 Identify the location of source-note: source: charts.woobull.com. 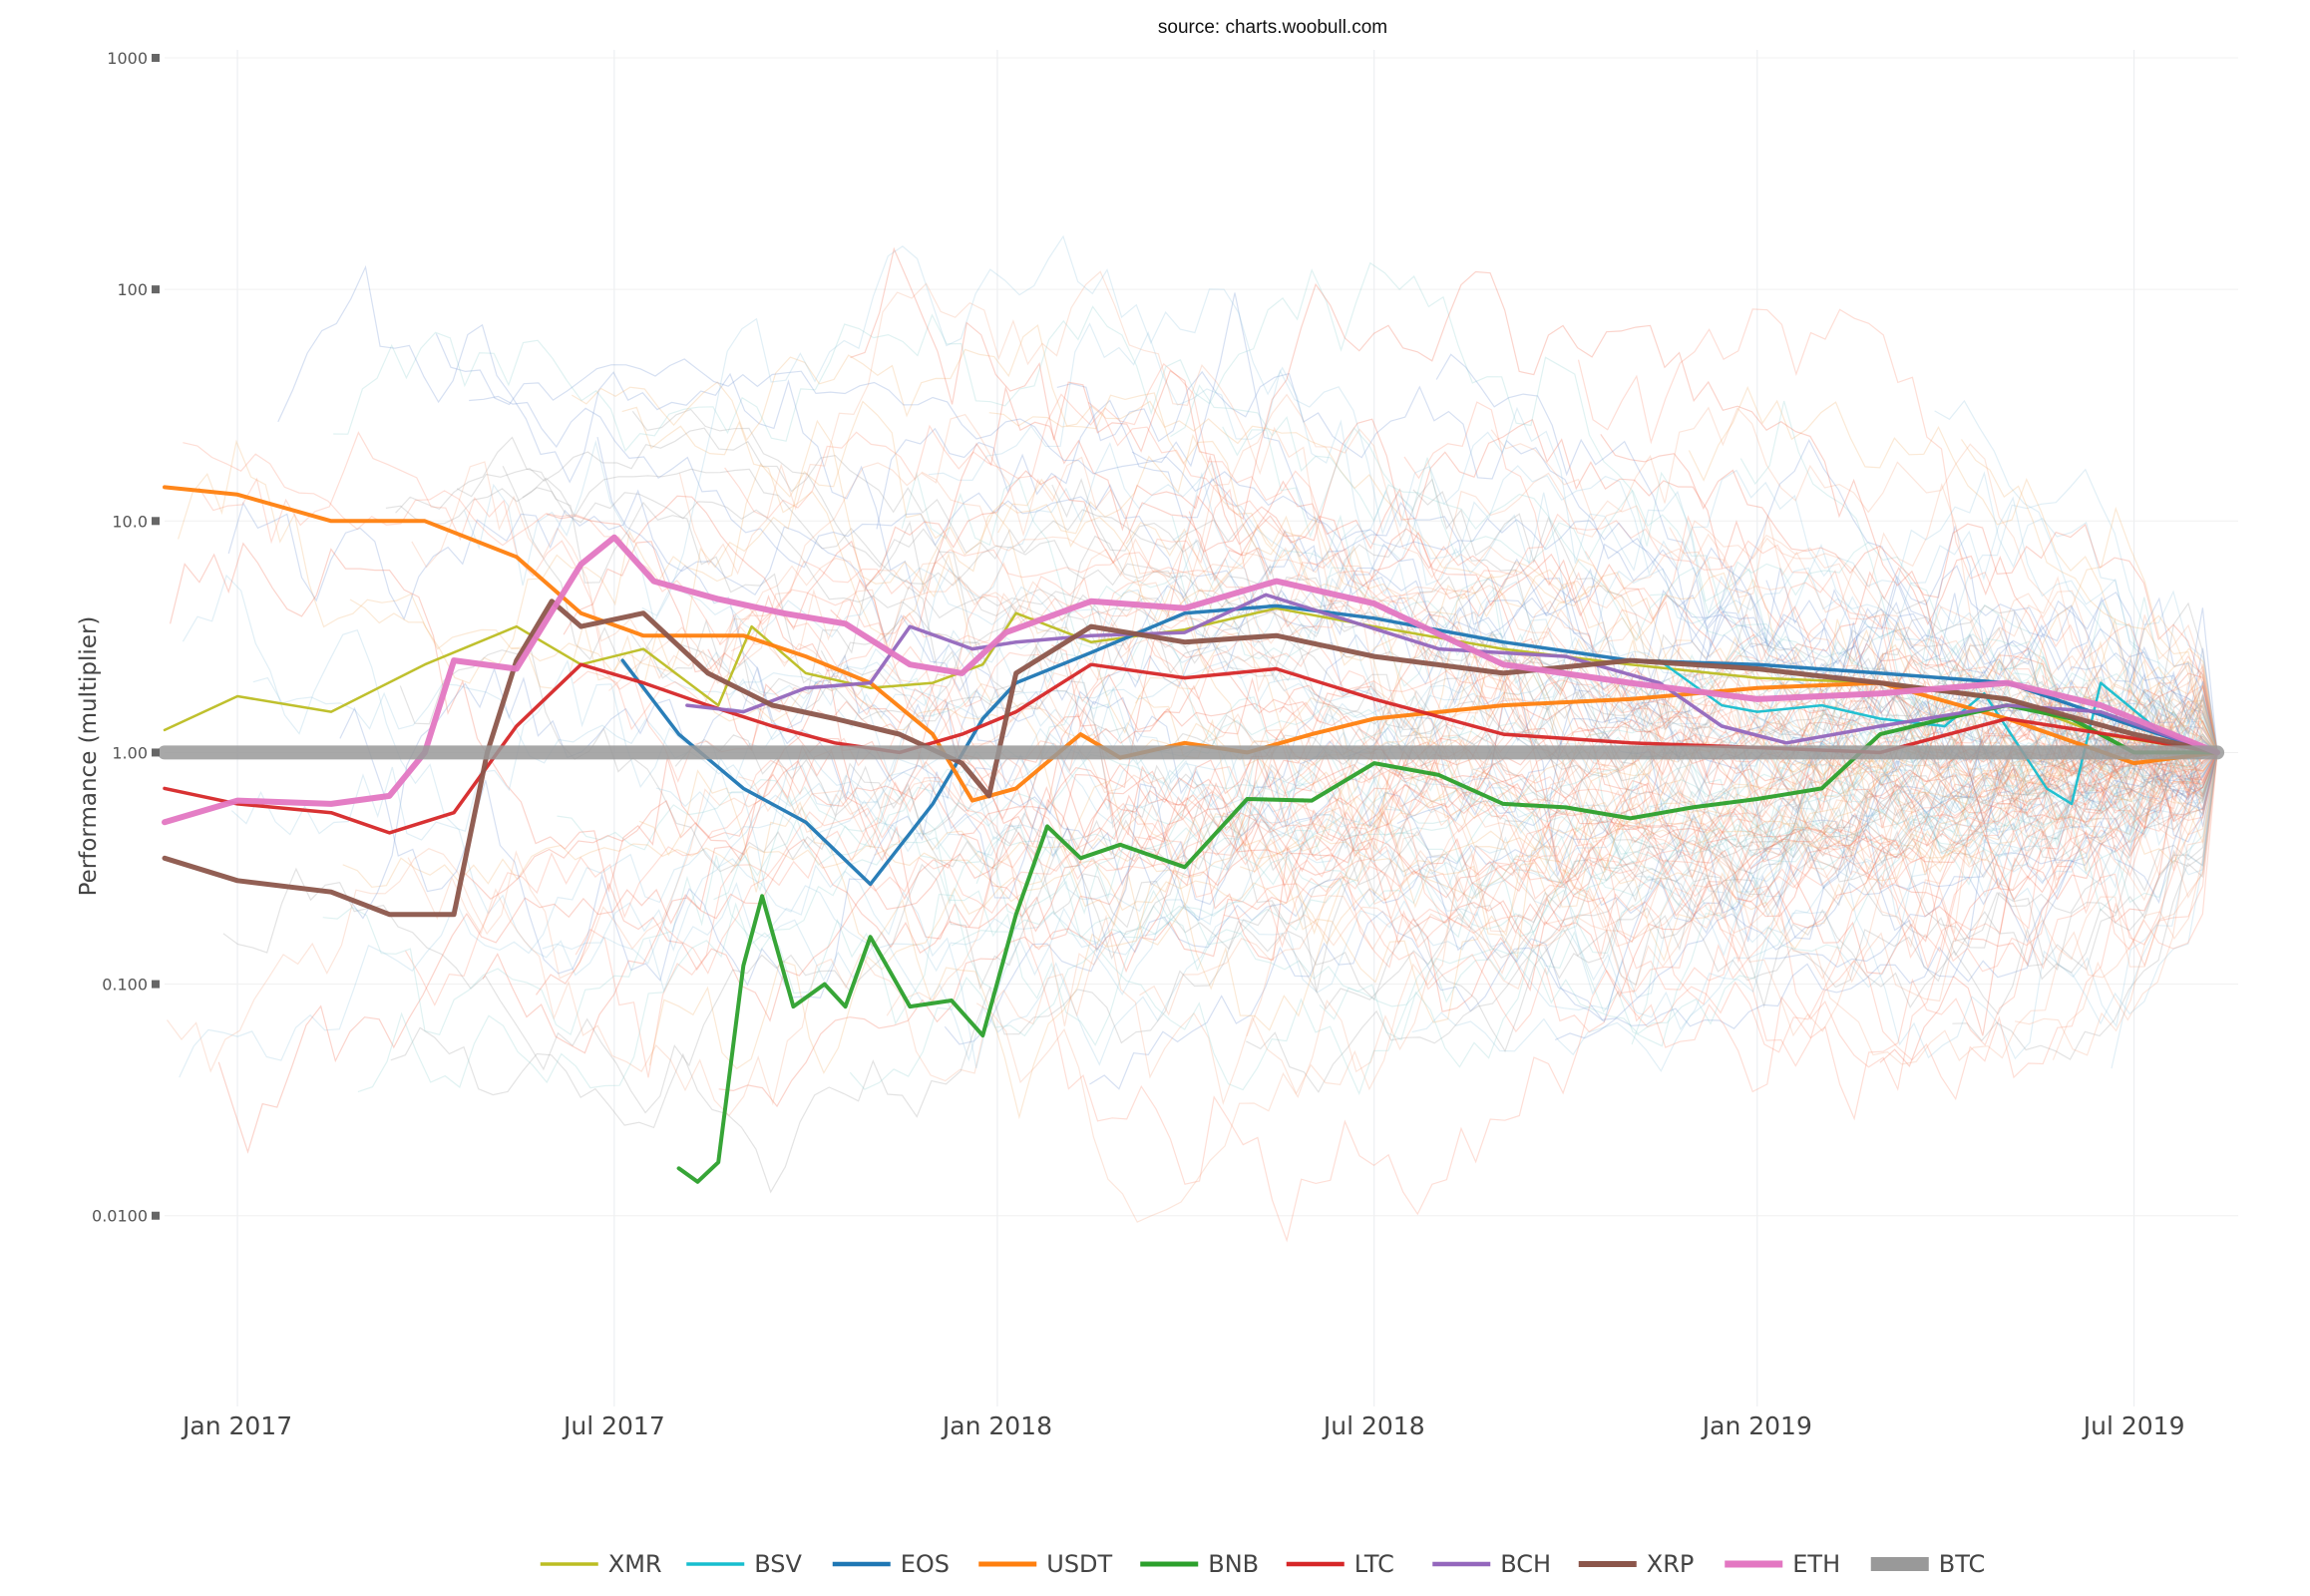
(1272, 27).